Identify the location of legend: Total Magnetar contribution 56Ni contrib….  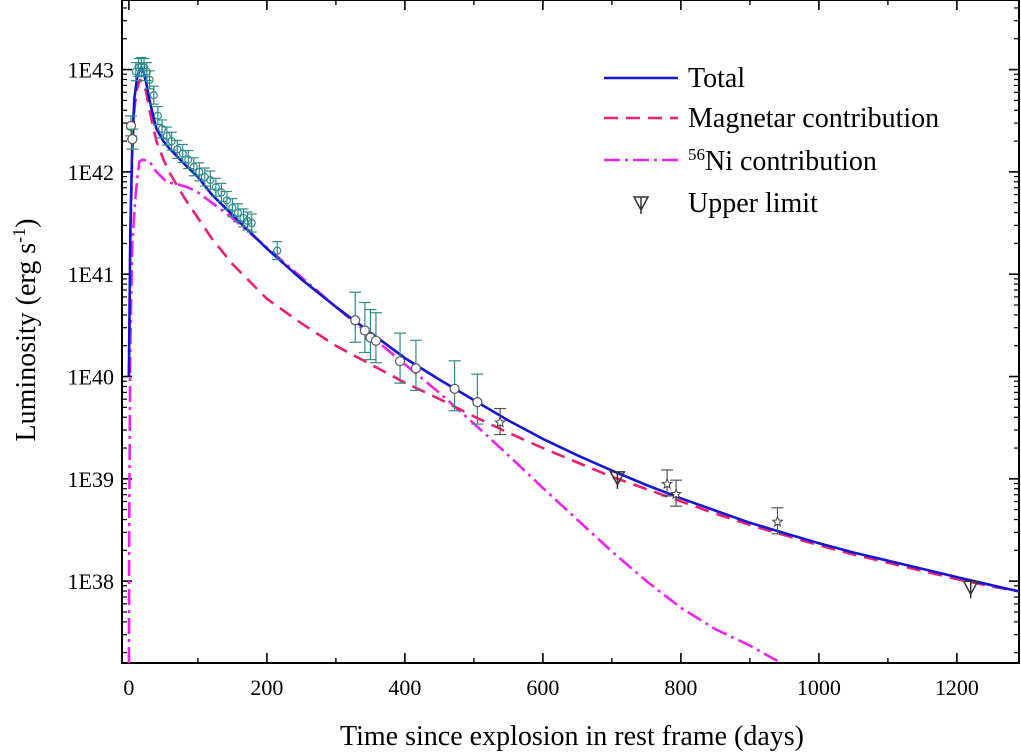
(771, 141).